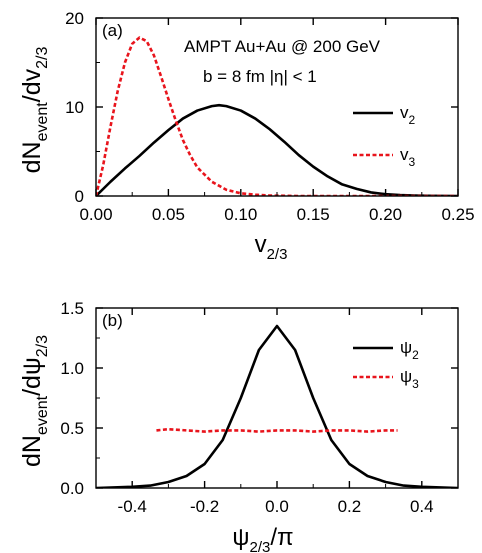 This screenshot has width=482, height=553. Describe the element at coordinates (260, 76) in the screenshot. I see `annotation-cuts: b = 8 fm |η| < 1` at that location.